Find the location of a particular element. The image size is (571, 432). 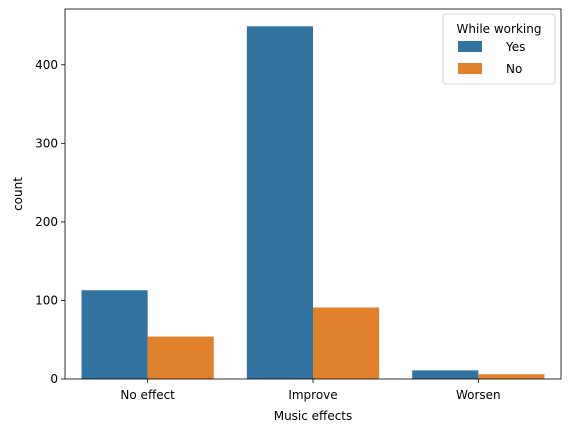

legend-label-yes: Yes is located at coordinates (515, 47).